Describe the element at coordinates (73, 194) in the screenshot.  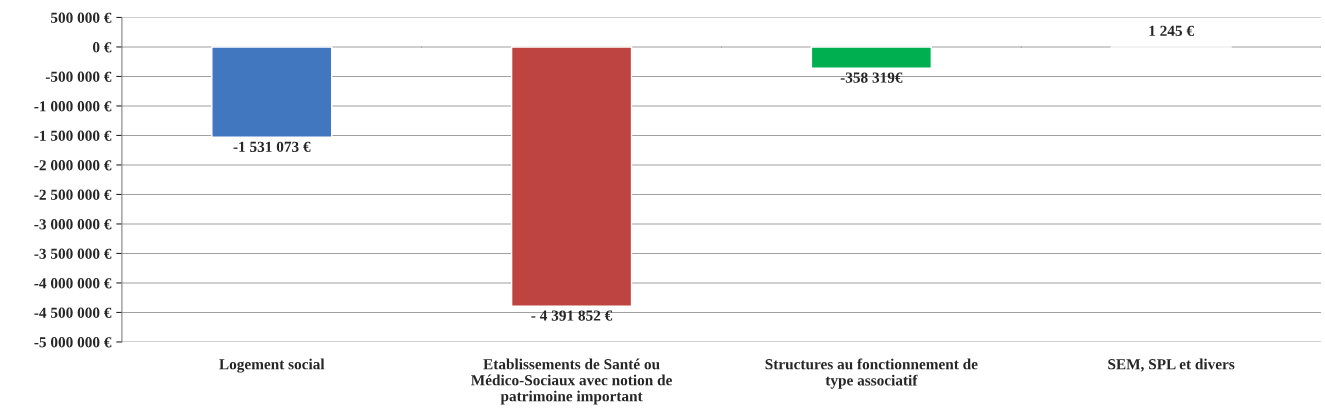
I see `y-tick-label: -2 500 000 €` at that location.